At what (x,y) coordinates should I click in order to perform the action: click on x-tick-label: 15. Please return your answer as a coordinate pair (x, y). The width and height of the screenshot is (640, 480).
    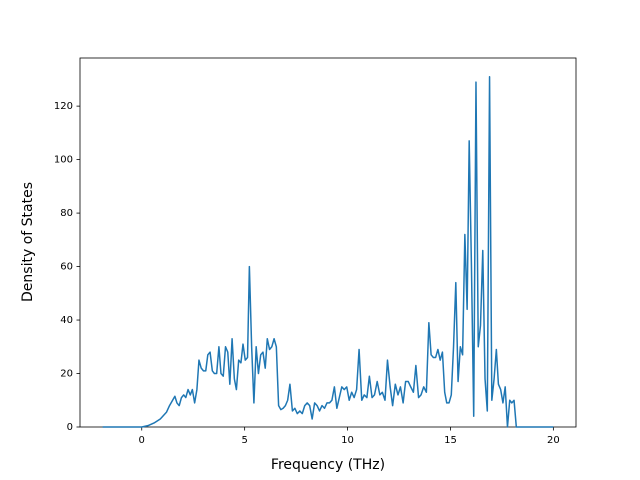
    Looking at the image, I should click on (450, 440).